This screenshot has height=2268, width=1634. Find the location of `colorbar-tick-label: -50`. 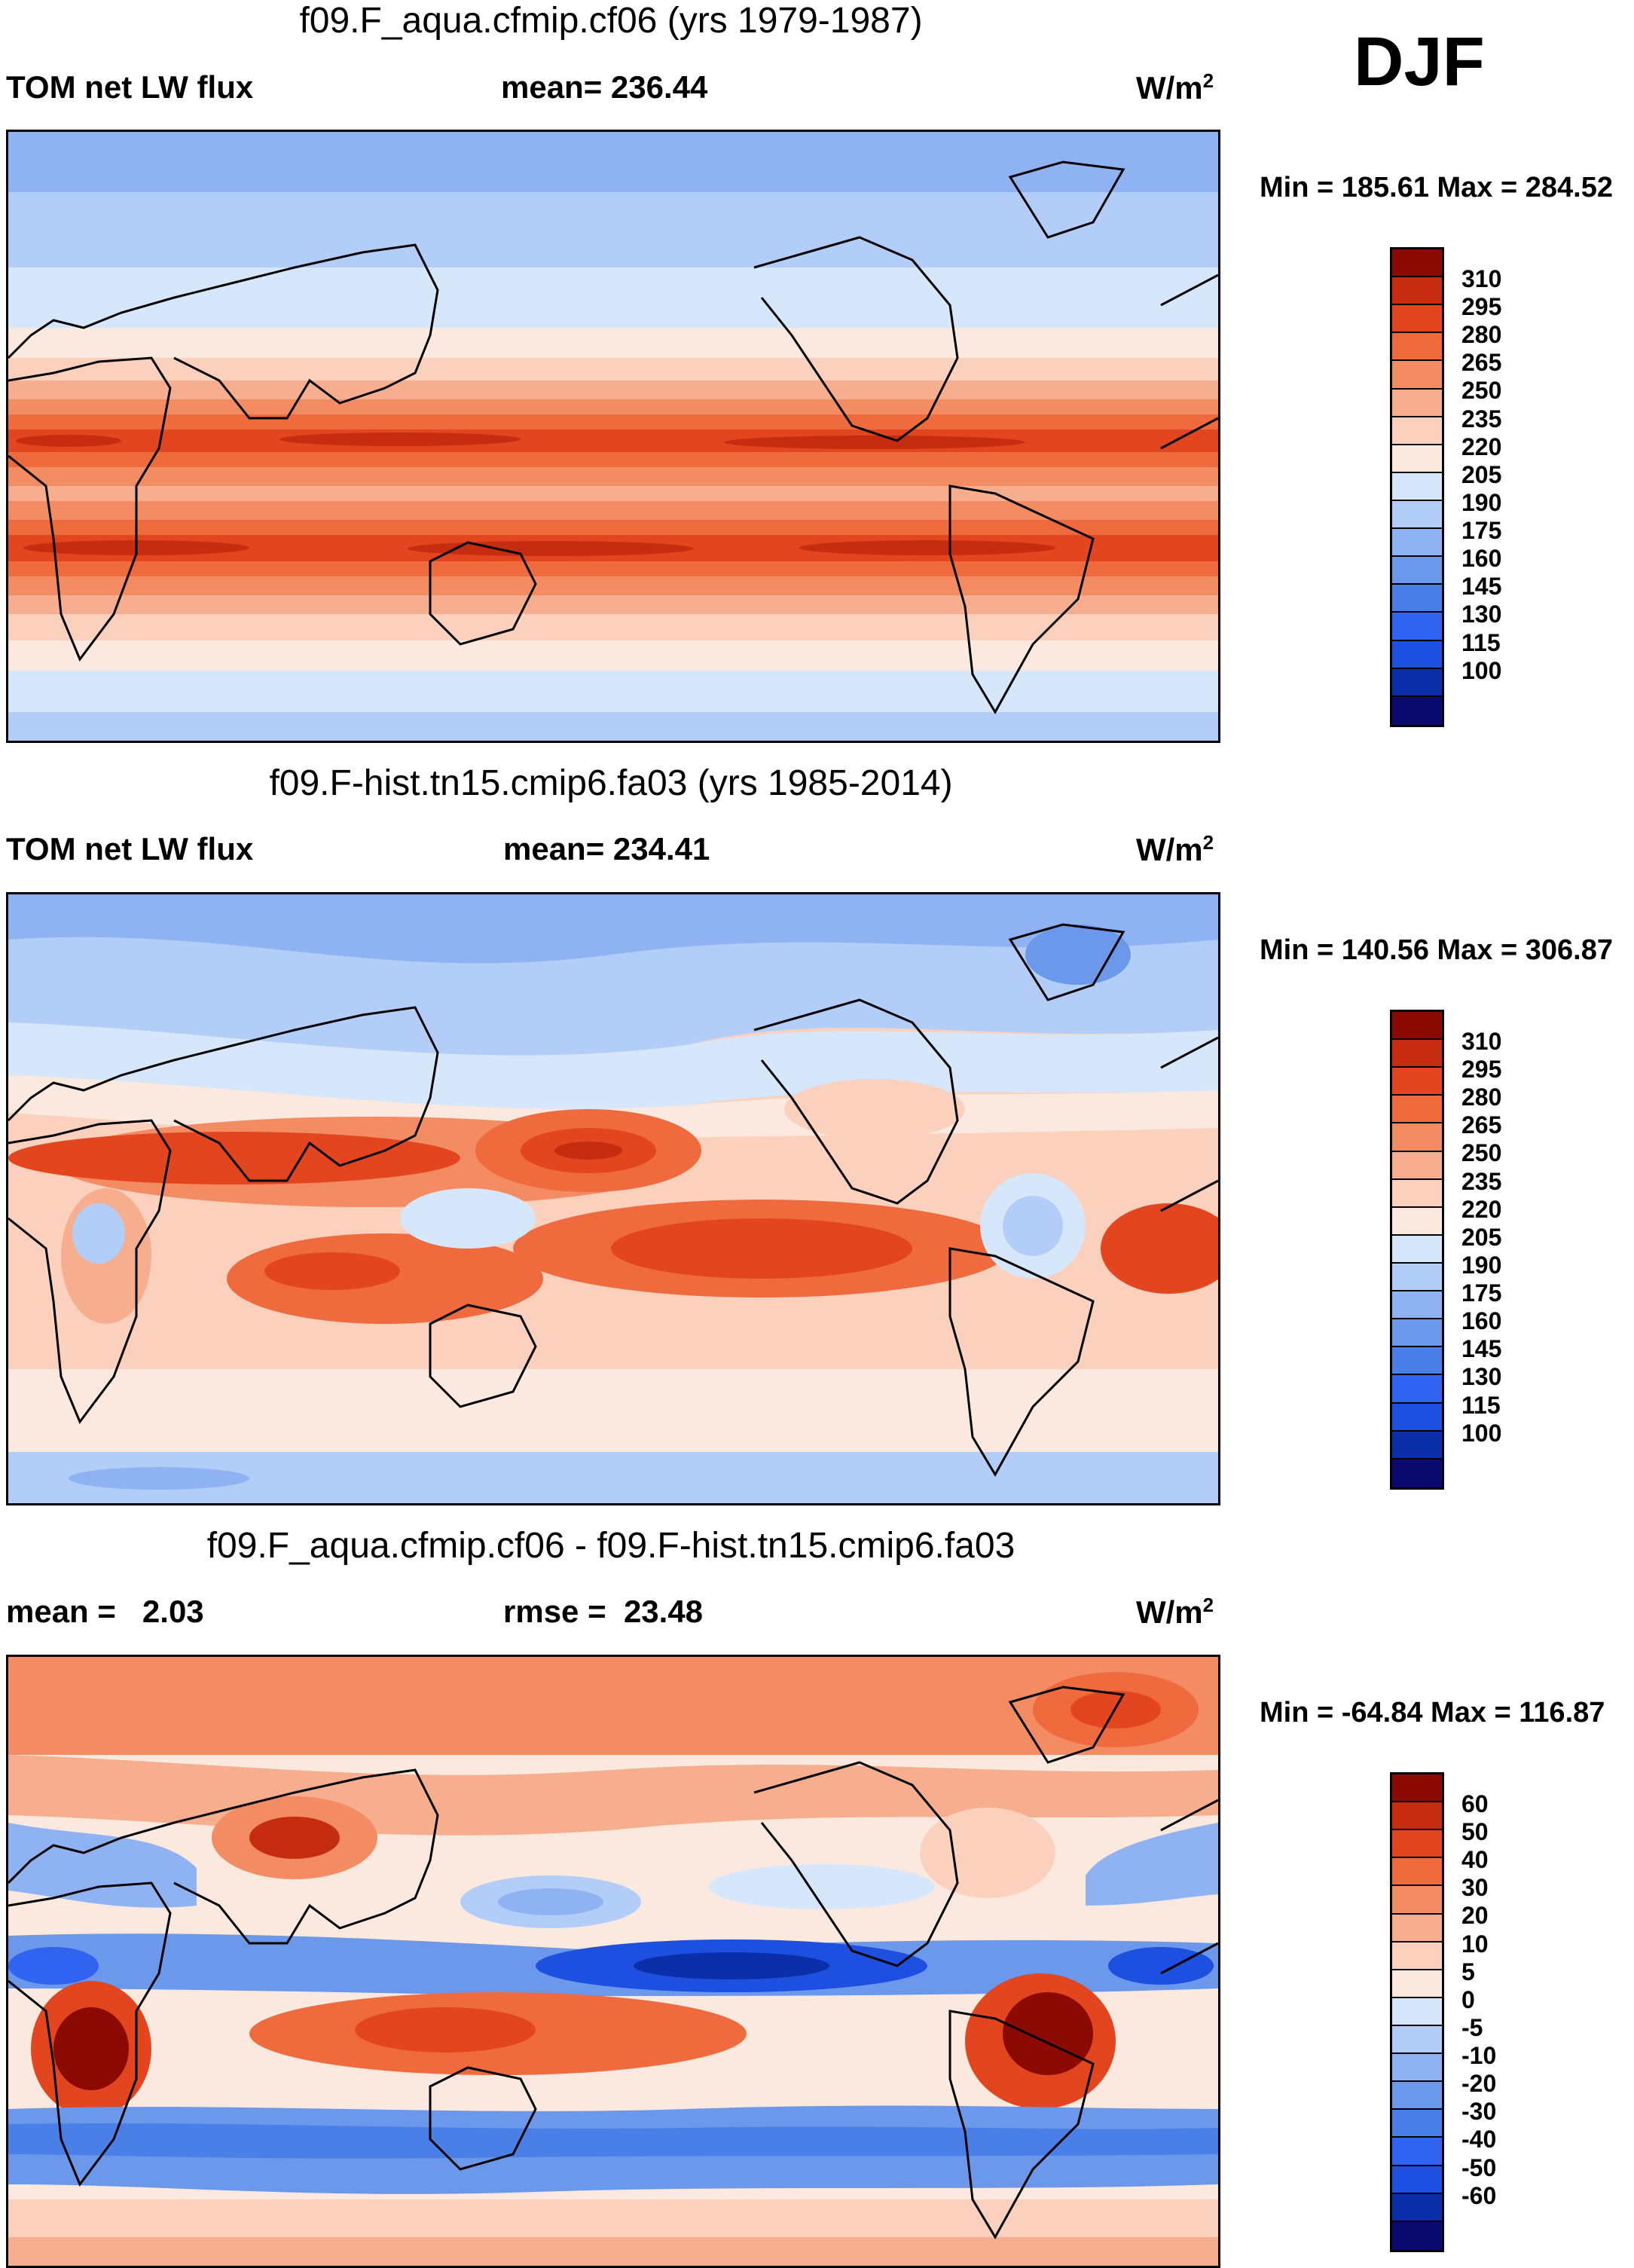

colorbar-tick-label: -50 is located at coordinates (1479, 2167).